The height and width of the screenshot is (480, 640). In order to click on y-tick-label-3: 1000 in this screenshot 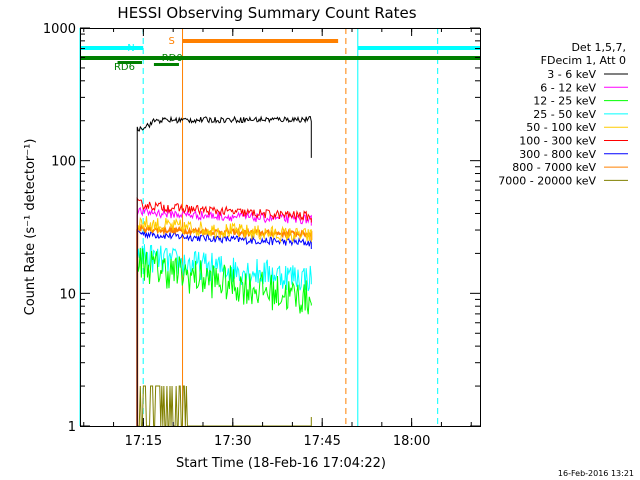, I will do `click(59, 29)`.